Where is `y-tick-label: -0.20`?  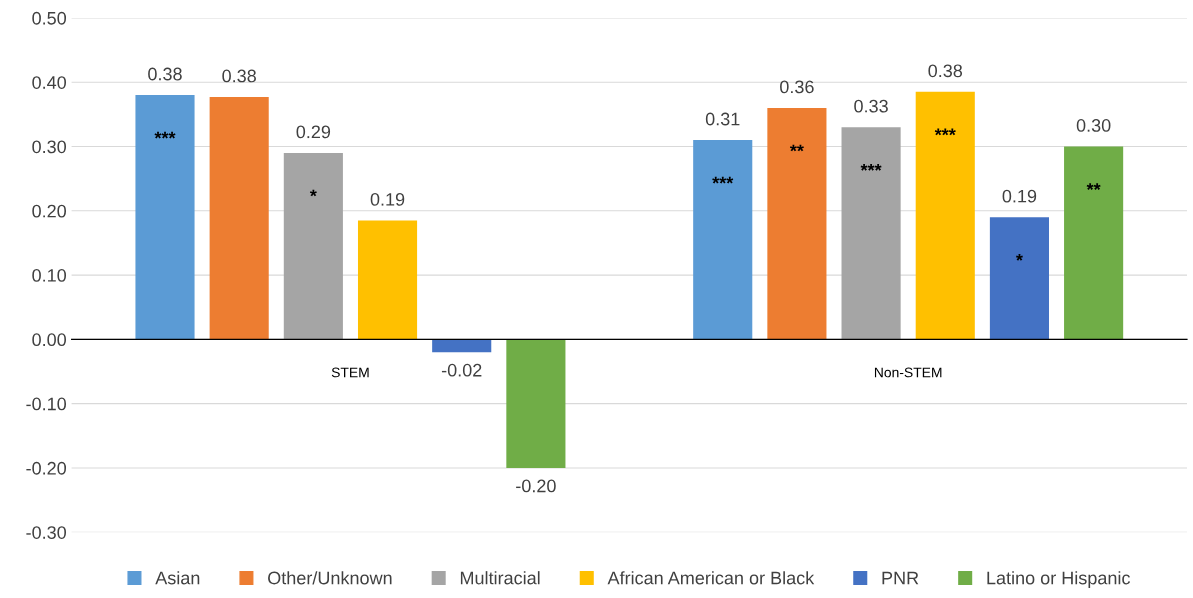 y-tick-label: -0.20 is located at coordinates (46, 468).